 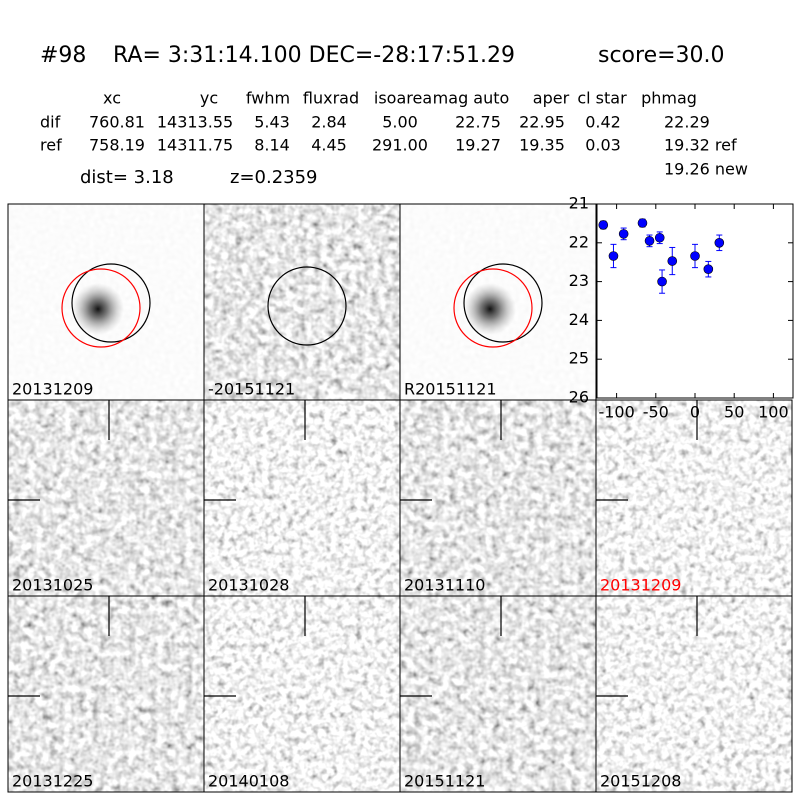 What do you see at coordinates (63, 55) in the screenshot?
I see `object-id: #98` at bounding box center [63, 55].